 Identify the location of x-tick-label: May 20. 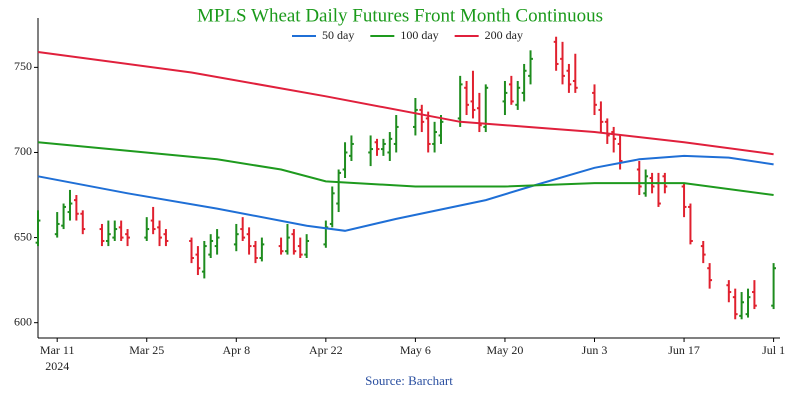
(504, 350).